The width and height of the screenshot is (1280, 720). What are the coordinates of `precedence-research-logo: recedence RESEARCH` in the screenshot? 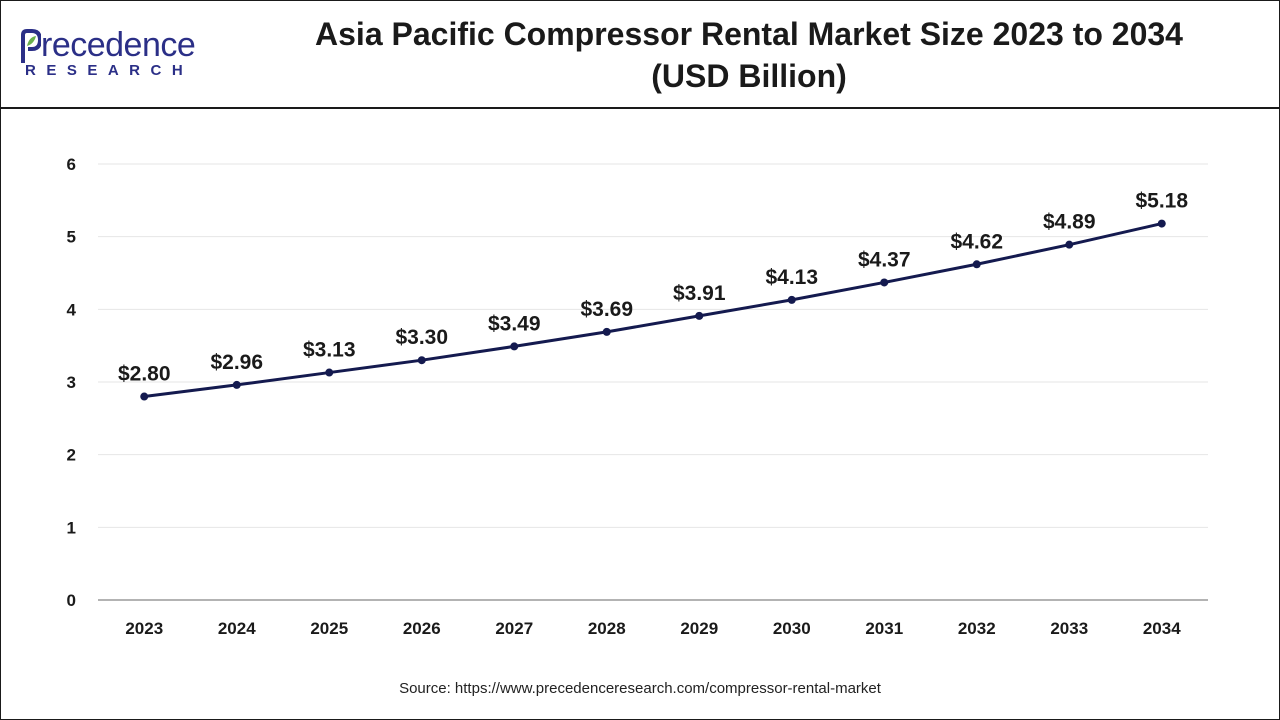 It's located at (119, 55).